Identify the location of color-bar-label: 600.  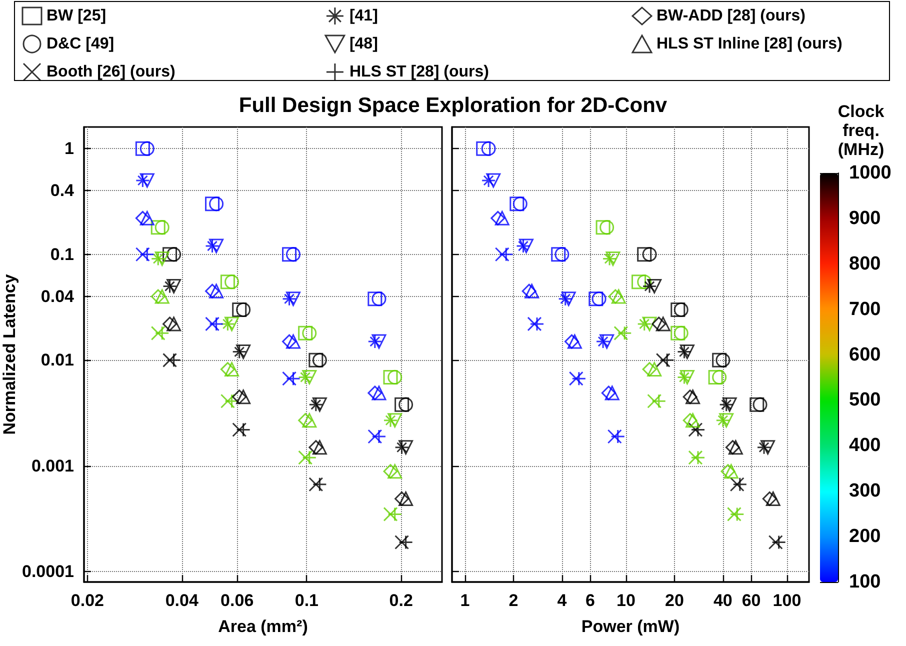
(865, 355).